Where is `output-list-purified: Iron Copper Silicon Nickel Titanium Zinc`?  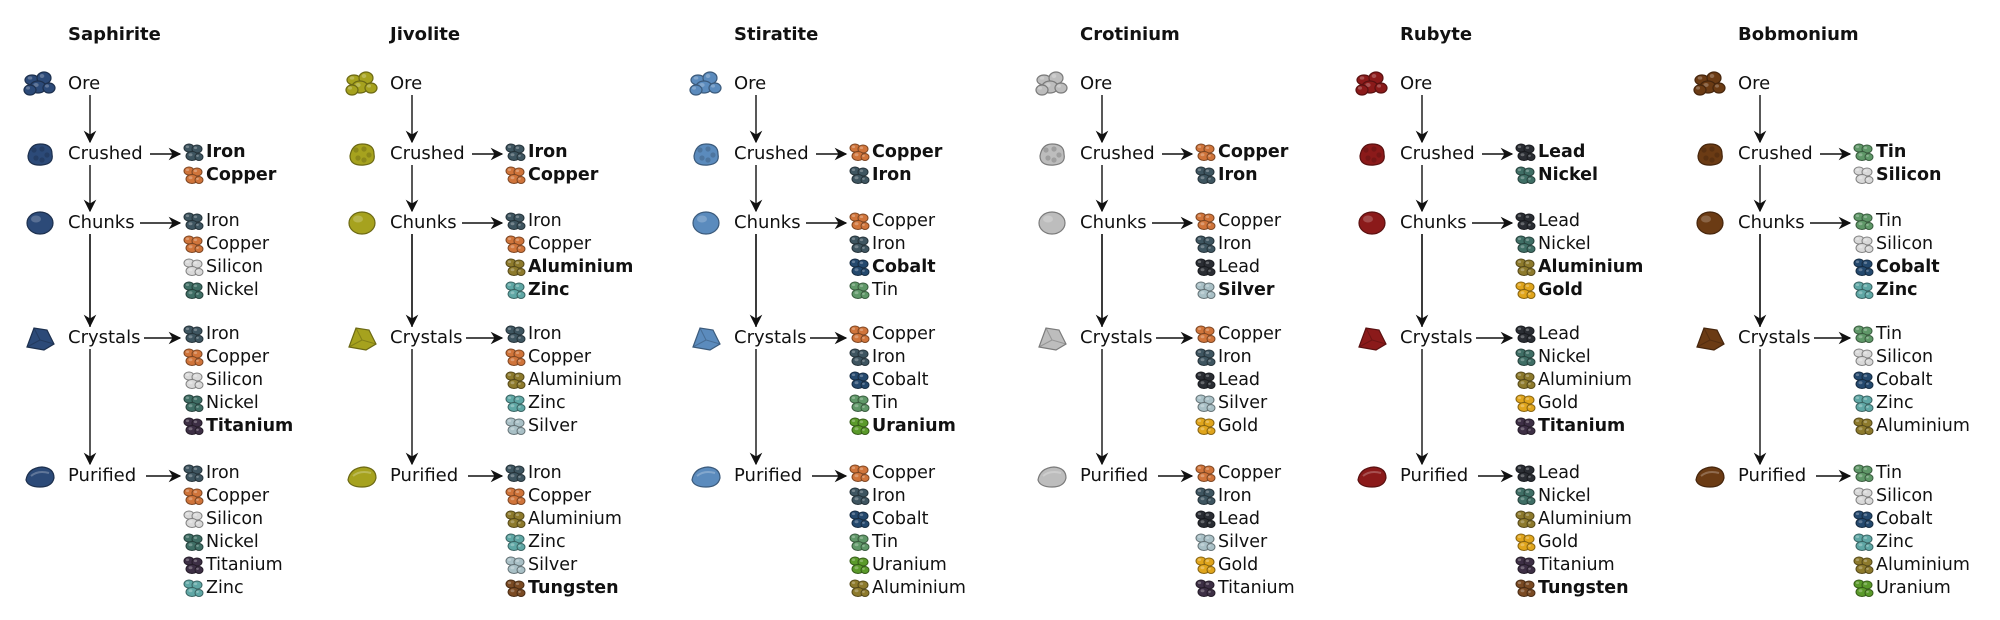
output-list-purified: Iron Copper Silicon Nickel Titanium Zinc is located at coordinates (232, 530).